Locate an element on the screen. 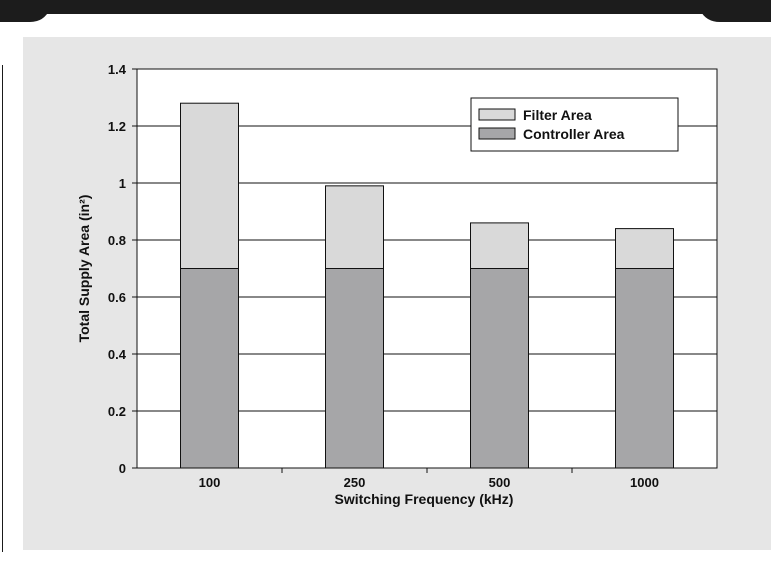  y-tick-label: 0.6 is located at coordinates (117, 297).